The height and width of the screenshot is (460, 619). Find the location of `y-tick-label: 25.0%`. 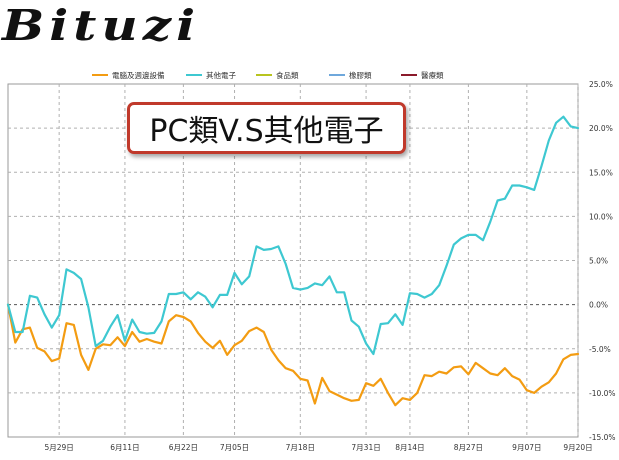

y-tick-label: 25.0% is located at coordinates (601, 84).